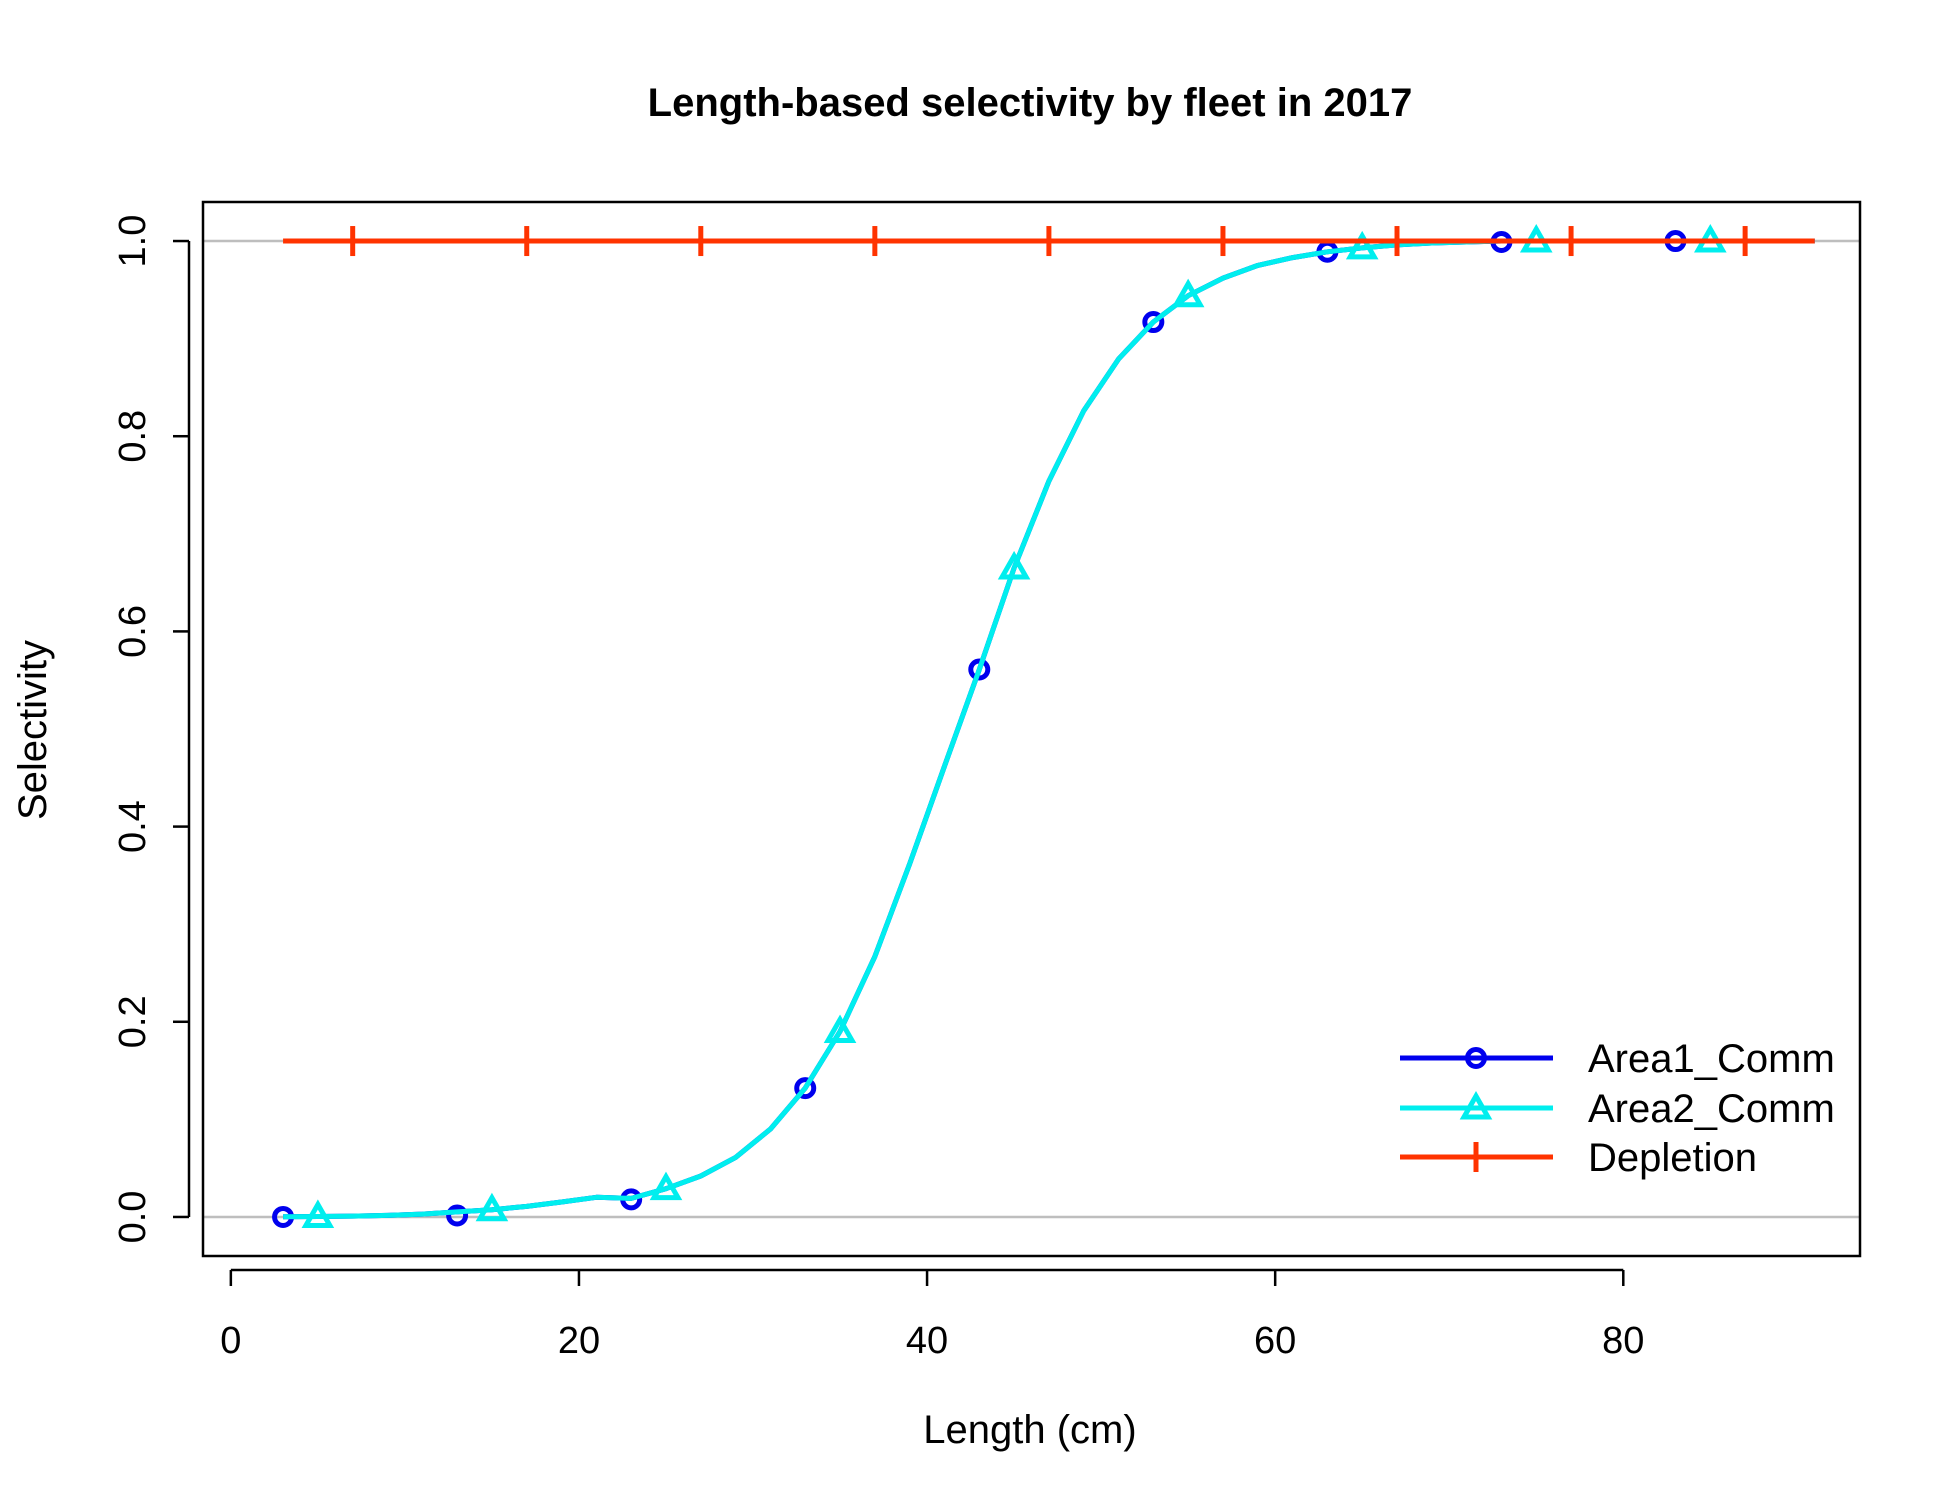 The width and height of the screenshot is (1950, 1500). I want to click on legend: Area1_Comm Area2_Comm Depletion, so click(1617, 1108).